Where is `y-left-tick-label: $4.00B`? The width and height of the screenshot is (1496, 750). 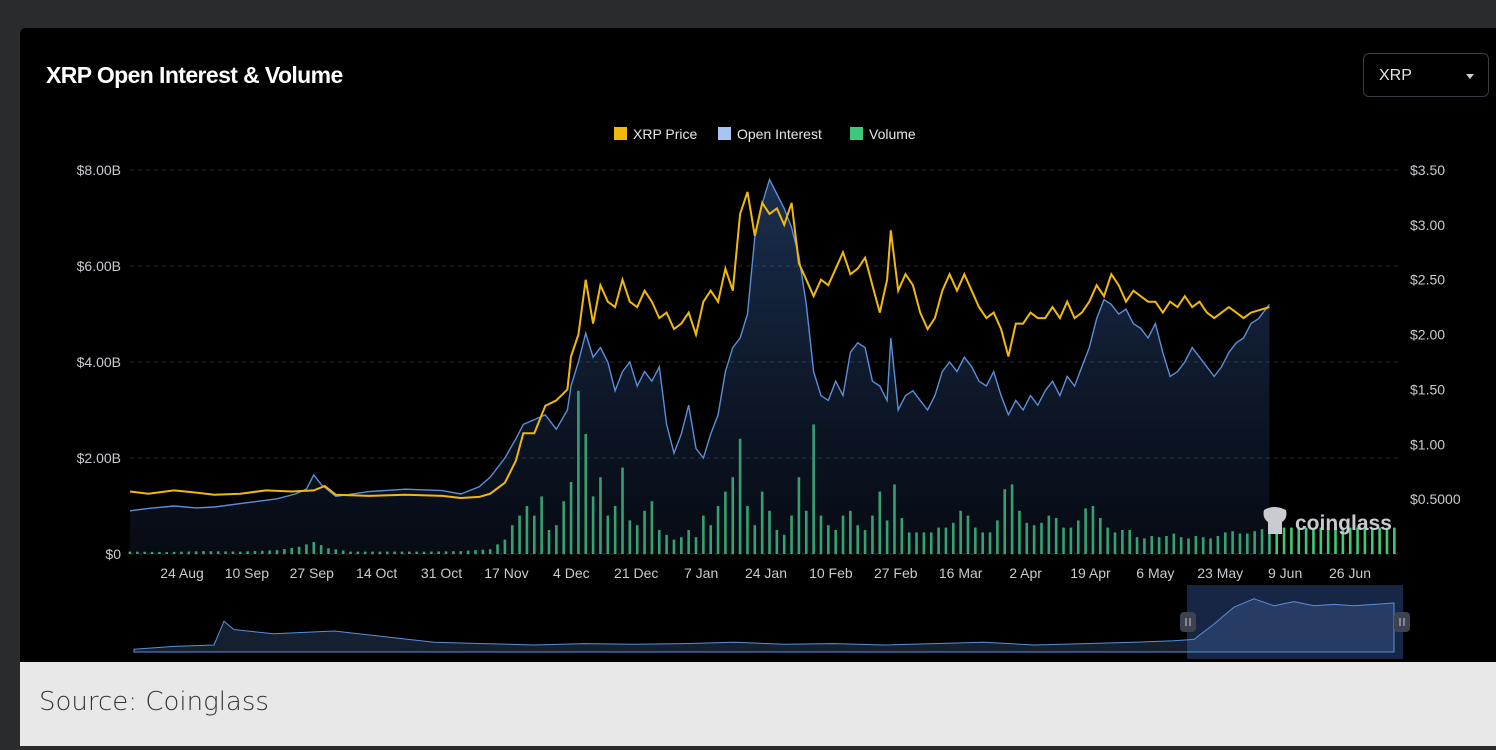
y-left-tick-label: $4.00B is located at coordinates (99, 362).